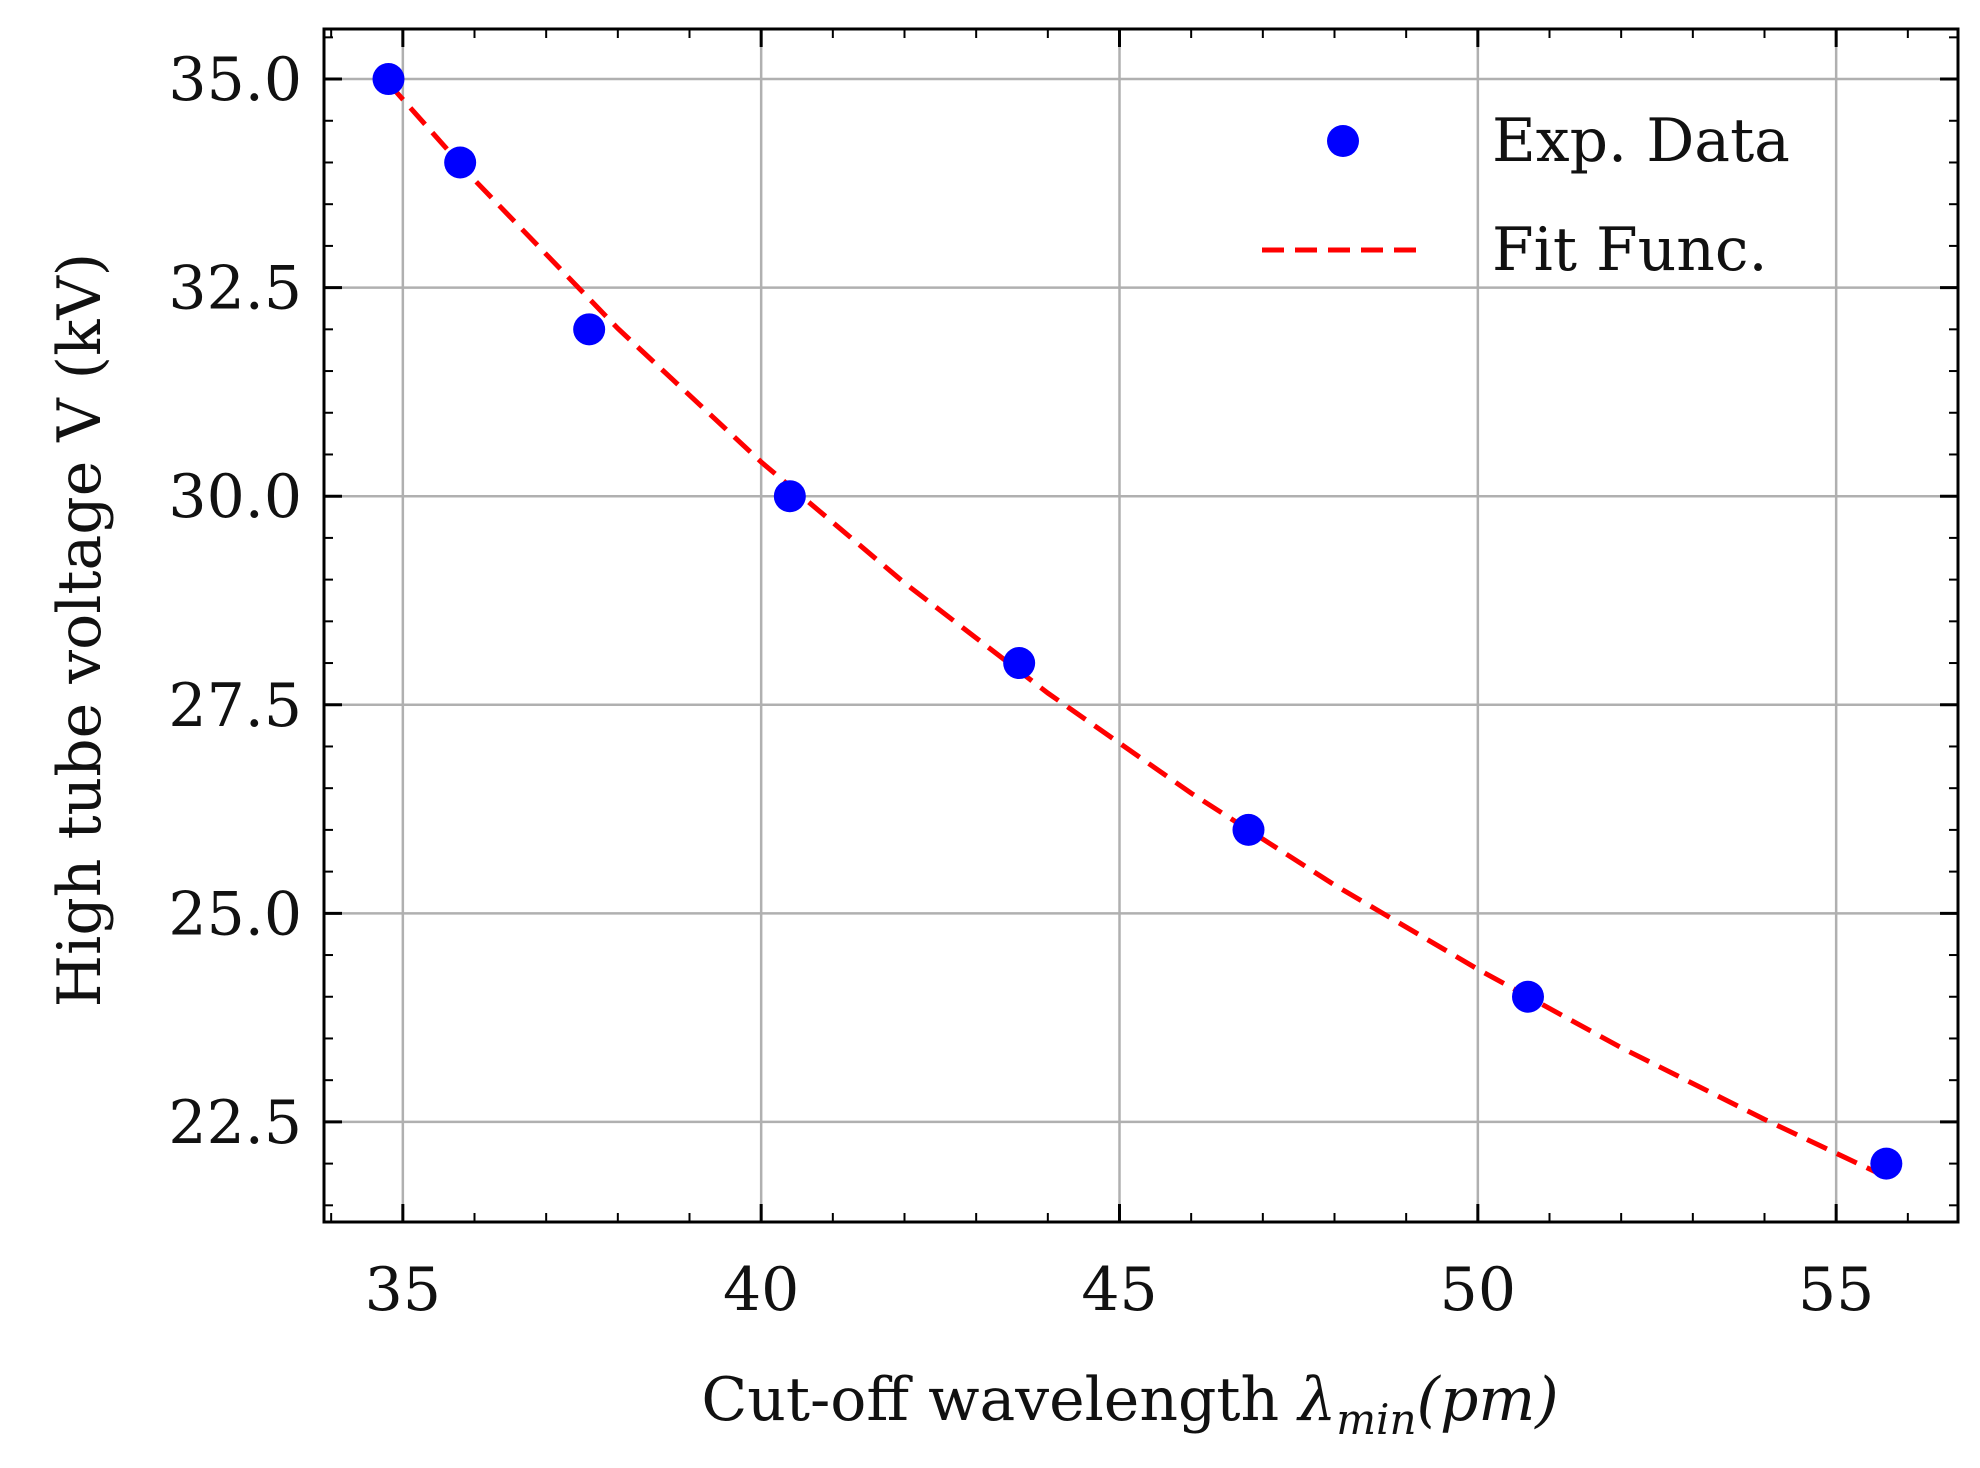  Describe the element at coordinates (235, 914) in the screenshot. I see `y-tick-label: 25.0` at that location.